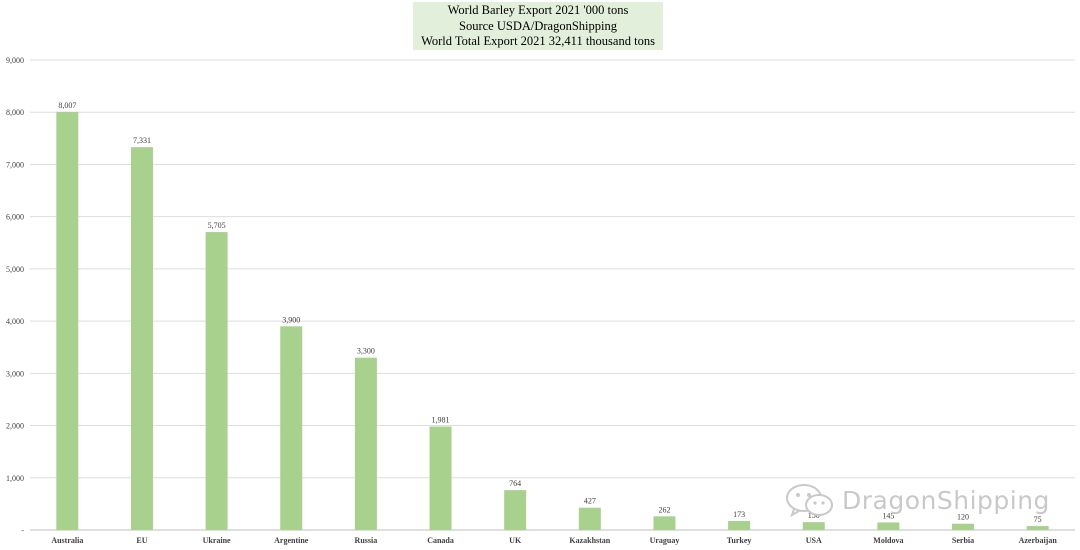 This screenshot has width=1080, height=550. I want to click on title-line-2: Source USDA/DragonShipping, so click(538, 25).